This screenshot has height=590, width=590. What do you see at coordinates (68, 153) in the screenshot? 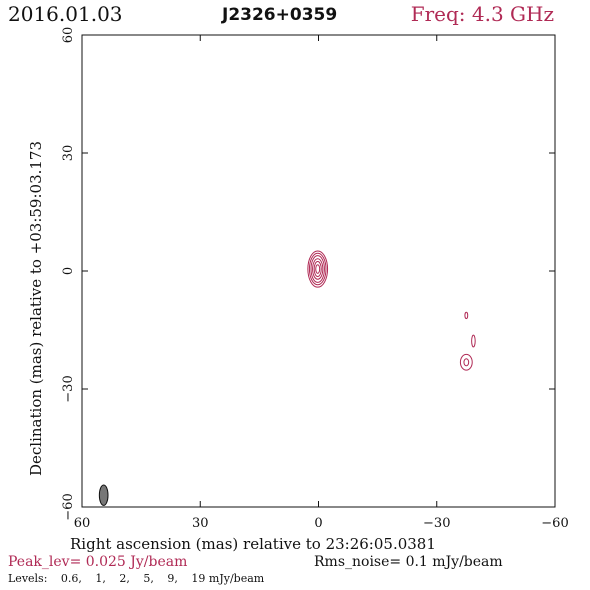
I see `y-tick-label: 30` at bounding box center [68, 153].